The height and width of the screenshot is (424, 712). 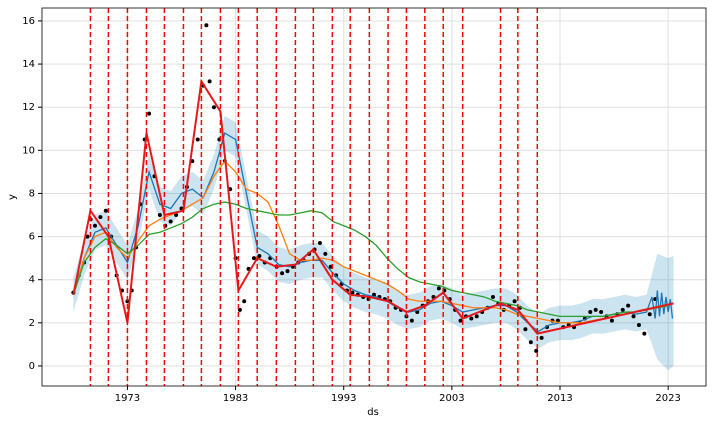 I want to click on x-tick-label: 2023, so click(x=667, y=398).